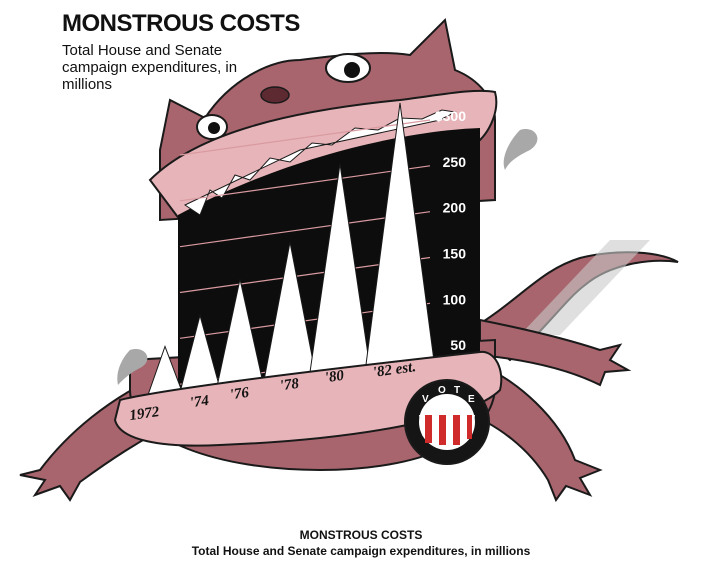 Image resolution: width=722 pixels, height=566 pixels. What do you see at coordinates (240, 394) in the screenshot?
I see `x-category-label: '76` at bounding box center [240, 394].